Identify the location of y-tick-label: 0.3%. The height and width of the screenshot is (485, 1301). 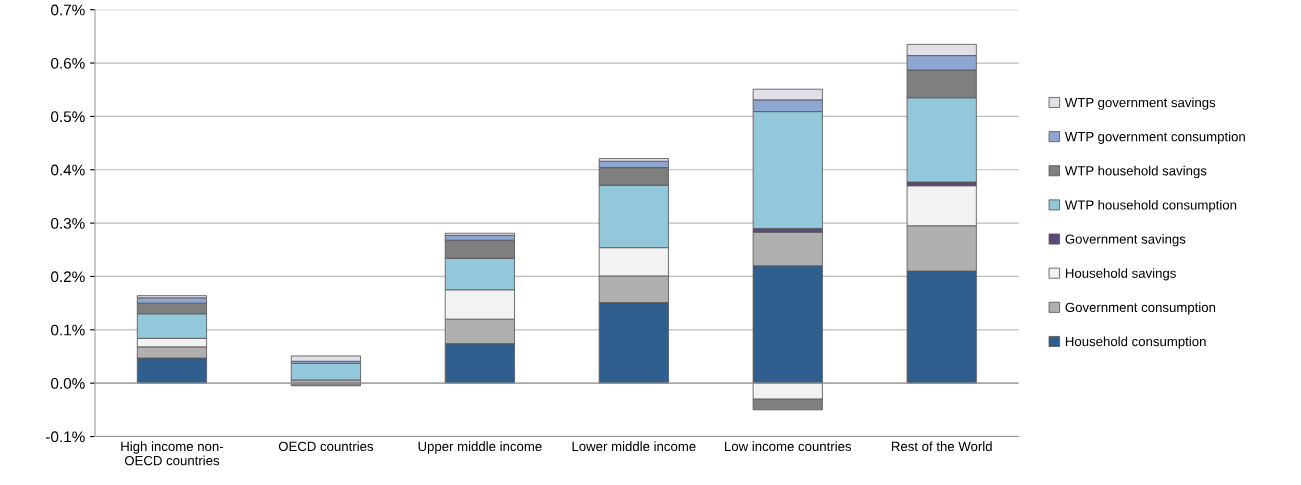
(68, 223).